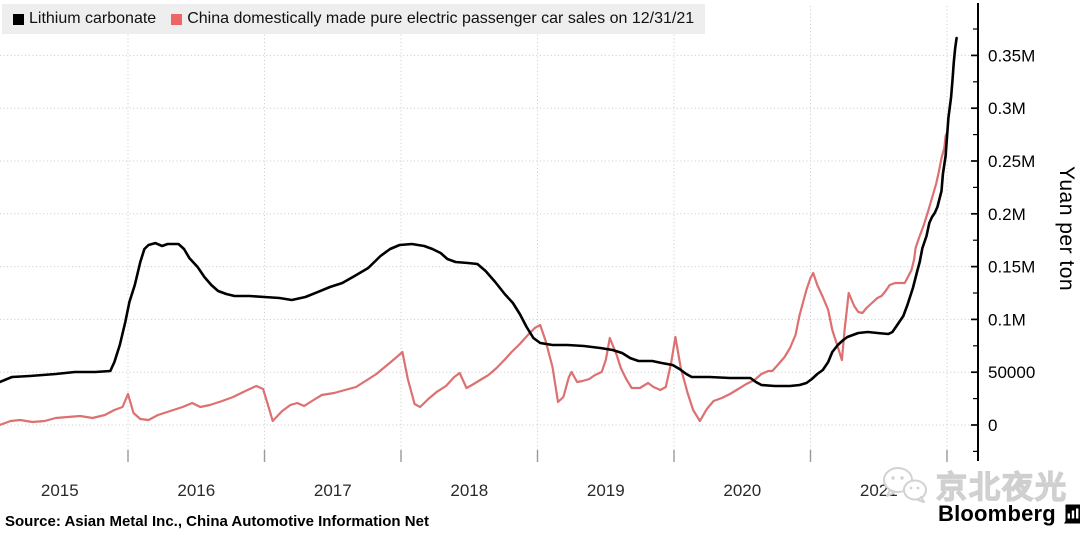 The height and width of the screenshot is (535, 1080). I want to click on y-tick-label: 50000, so click(1011, 372).